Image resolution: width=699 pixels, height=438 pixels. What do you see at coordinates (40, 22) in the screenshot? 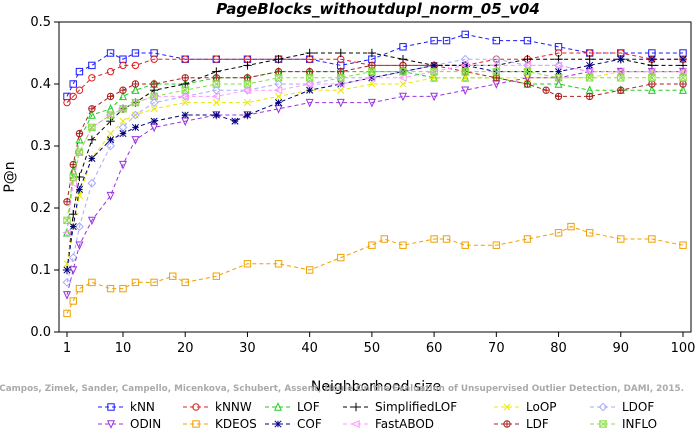
I see `y-tick-label: 0.5` at bounding box center [40, 22].